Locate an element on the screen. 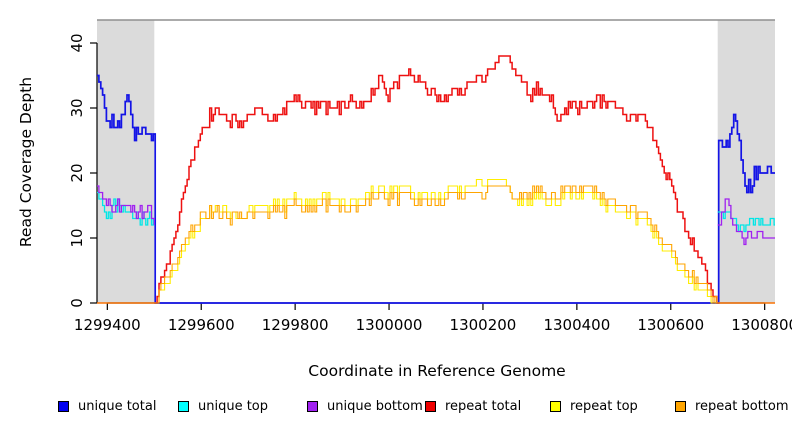 This screenshot has width=792, height=432. x-tick-label: 1299800 is located at coordinates (295, 325).